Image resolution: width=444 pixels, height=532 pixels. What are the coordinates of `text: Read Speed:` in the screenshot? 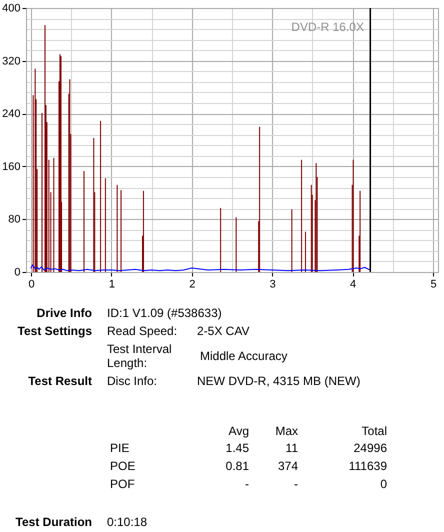 It's located at (142, 331).